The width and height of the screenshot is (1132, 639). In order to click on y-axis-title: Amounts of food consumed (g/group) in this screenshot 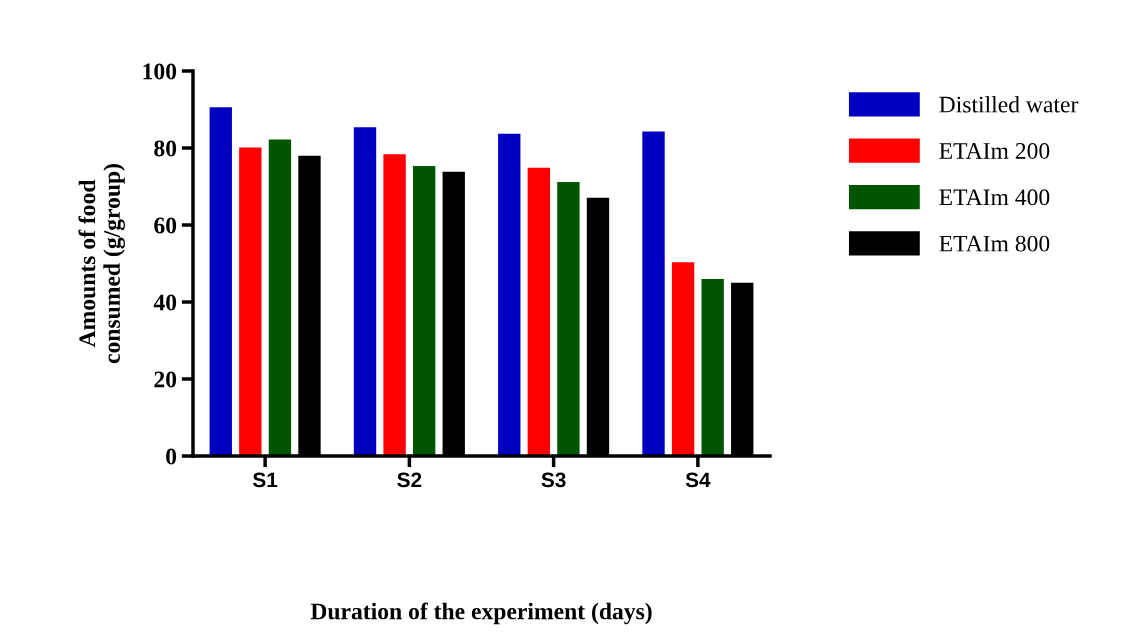, I will do `click(101, 264)`.